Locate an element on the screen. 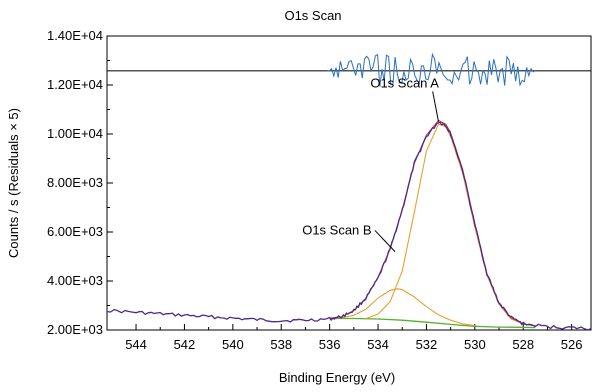 This screenshot has height=392, width=592. x-tick-label: 544 is located at coordinates (136, 344).